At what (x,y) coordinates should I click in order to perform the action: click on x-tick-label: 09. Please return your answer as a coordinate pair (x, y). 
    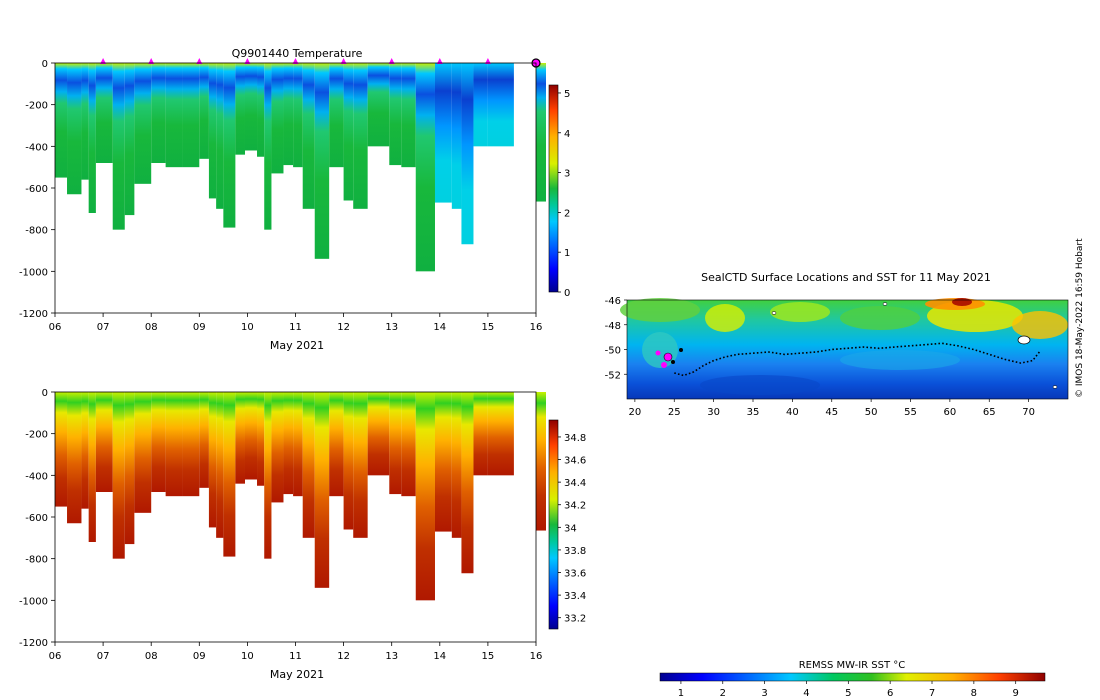
    Looking at the image, I should click on (199, 327).